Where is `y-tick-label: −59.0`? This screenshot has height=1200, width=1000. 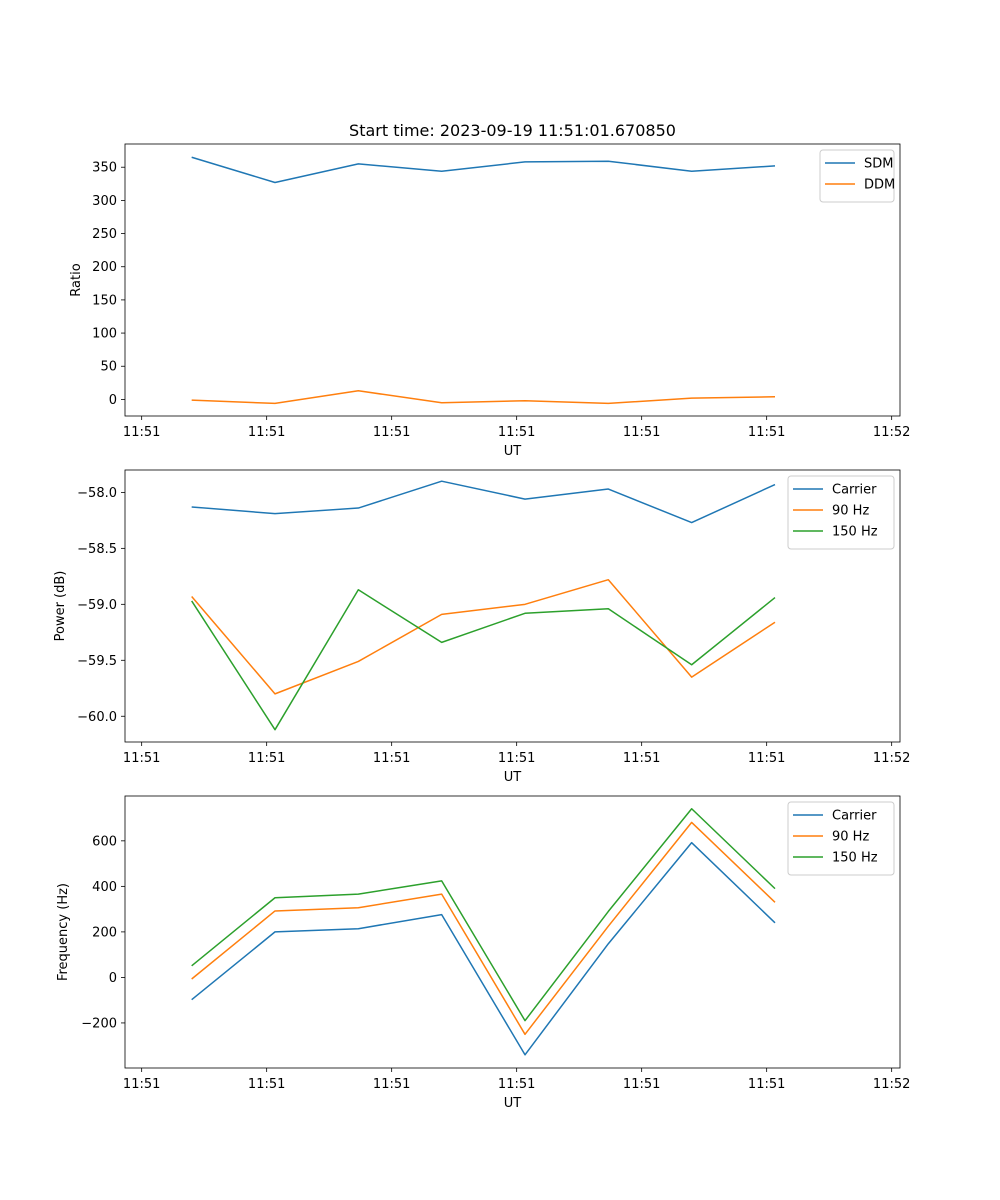
y-tick-label: −59.0 is located at coordinates (97, 605).